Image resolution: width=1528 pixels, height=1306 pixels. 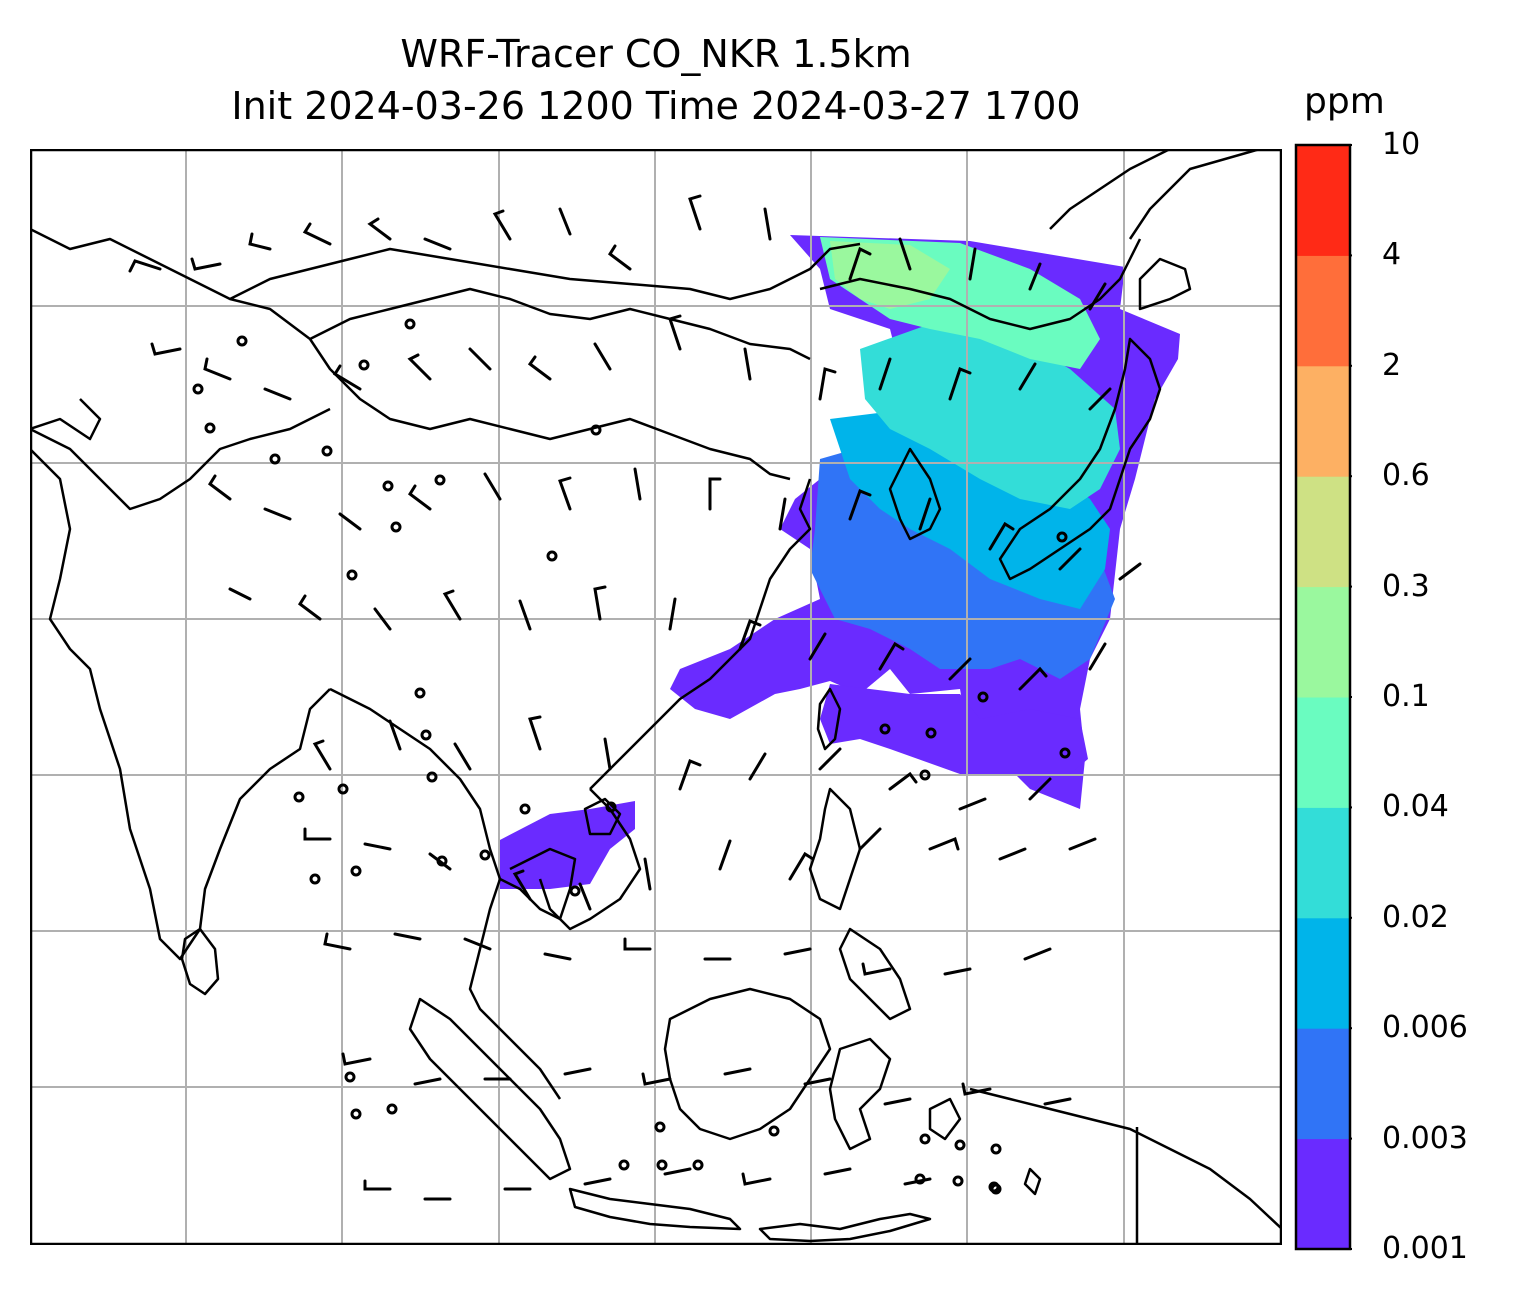 I want to click on colorbar-canvas, so click(x=1323, y=697).